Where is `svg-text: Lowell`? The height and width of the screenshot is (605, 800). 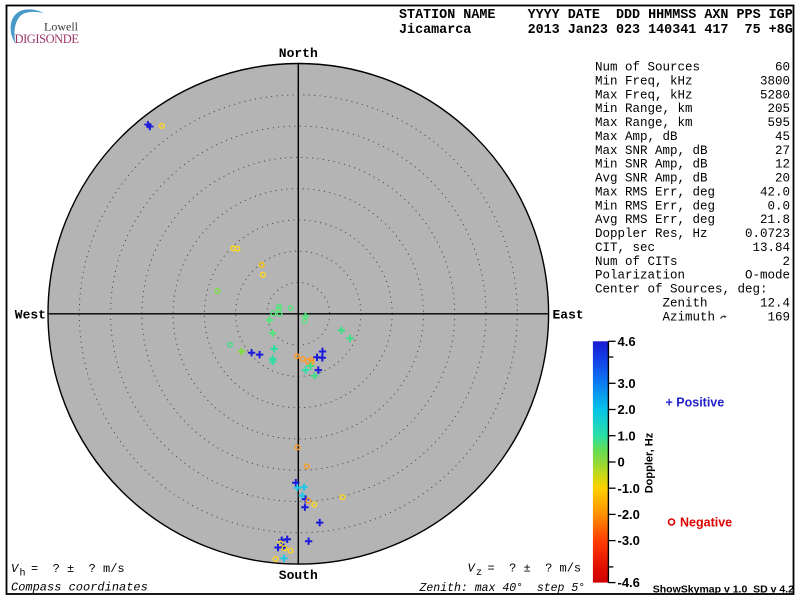 svg-text: Lowell is located at coordinates (61, 27).